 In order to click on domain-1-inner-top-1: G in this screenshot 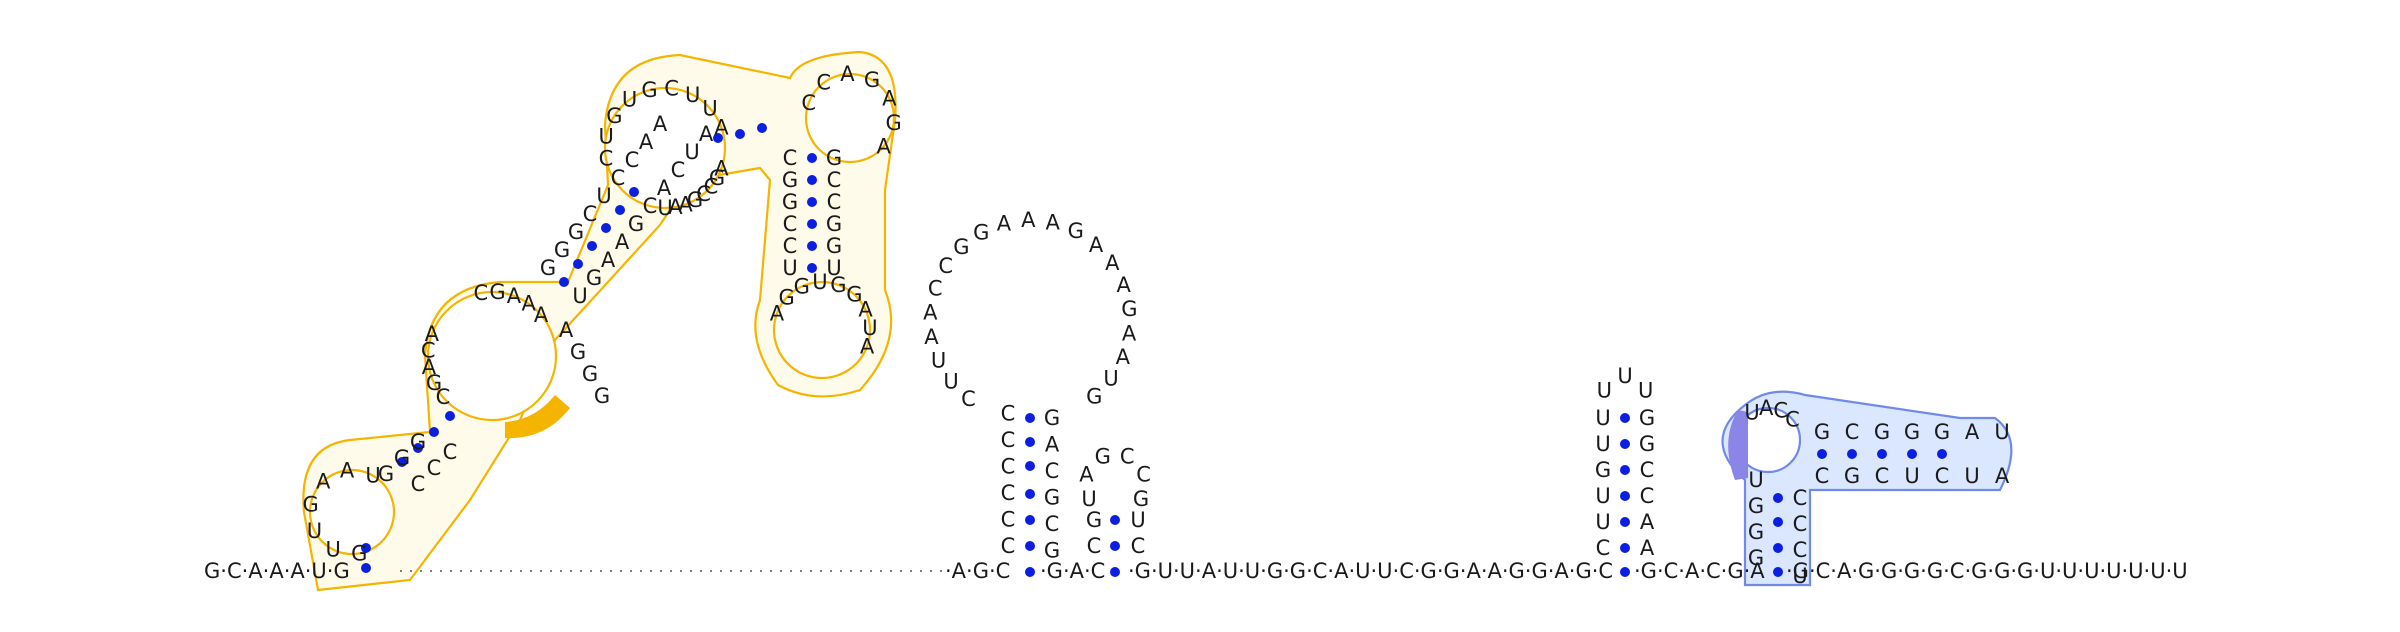, I will do `click(497, 292)`.